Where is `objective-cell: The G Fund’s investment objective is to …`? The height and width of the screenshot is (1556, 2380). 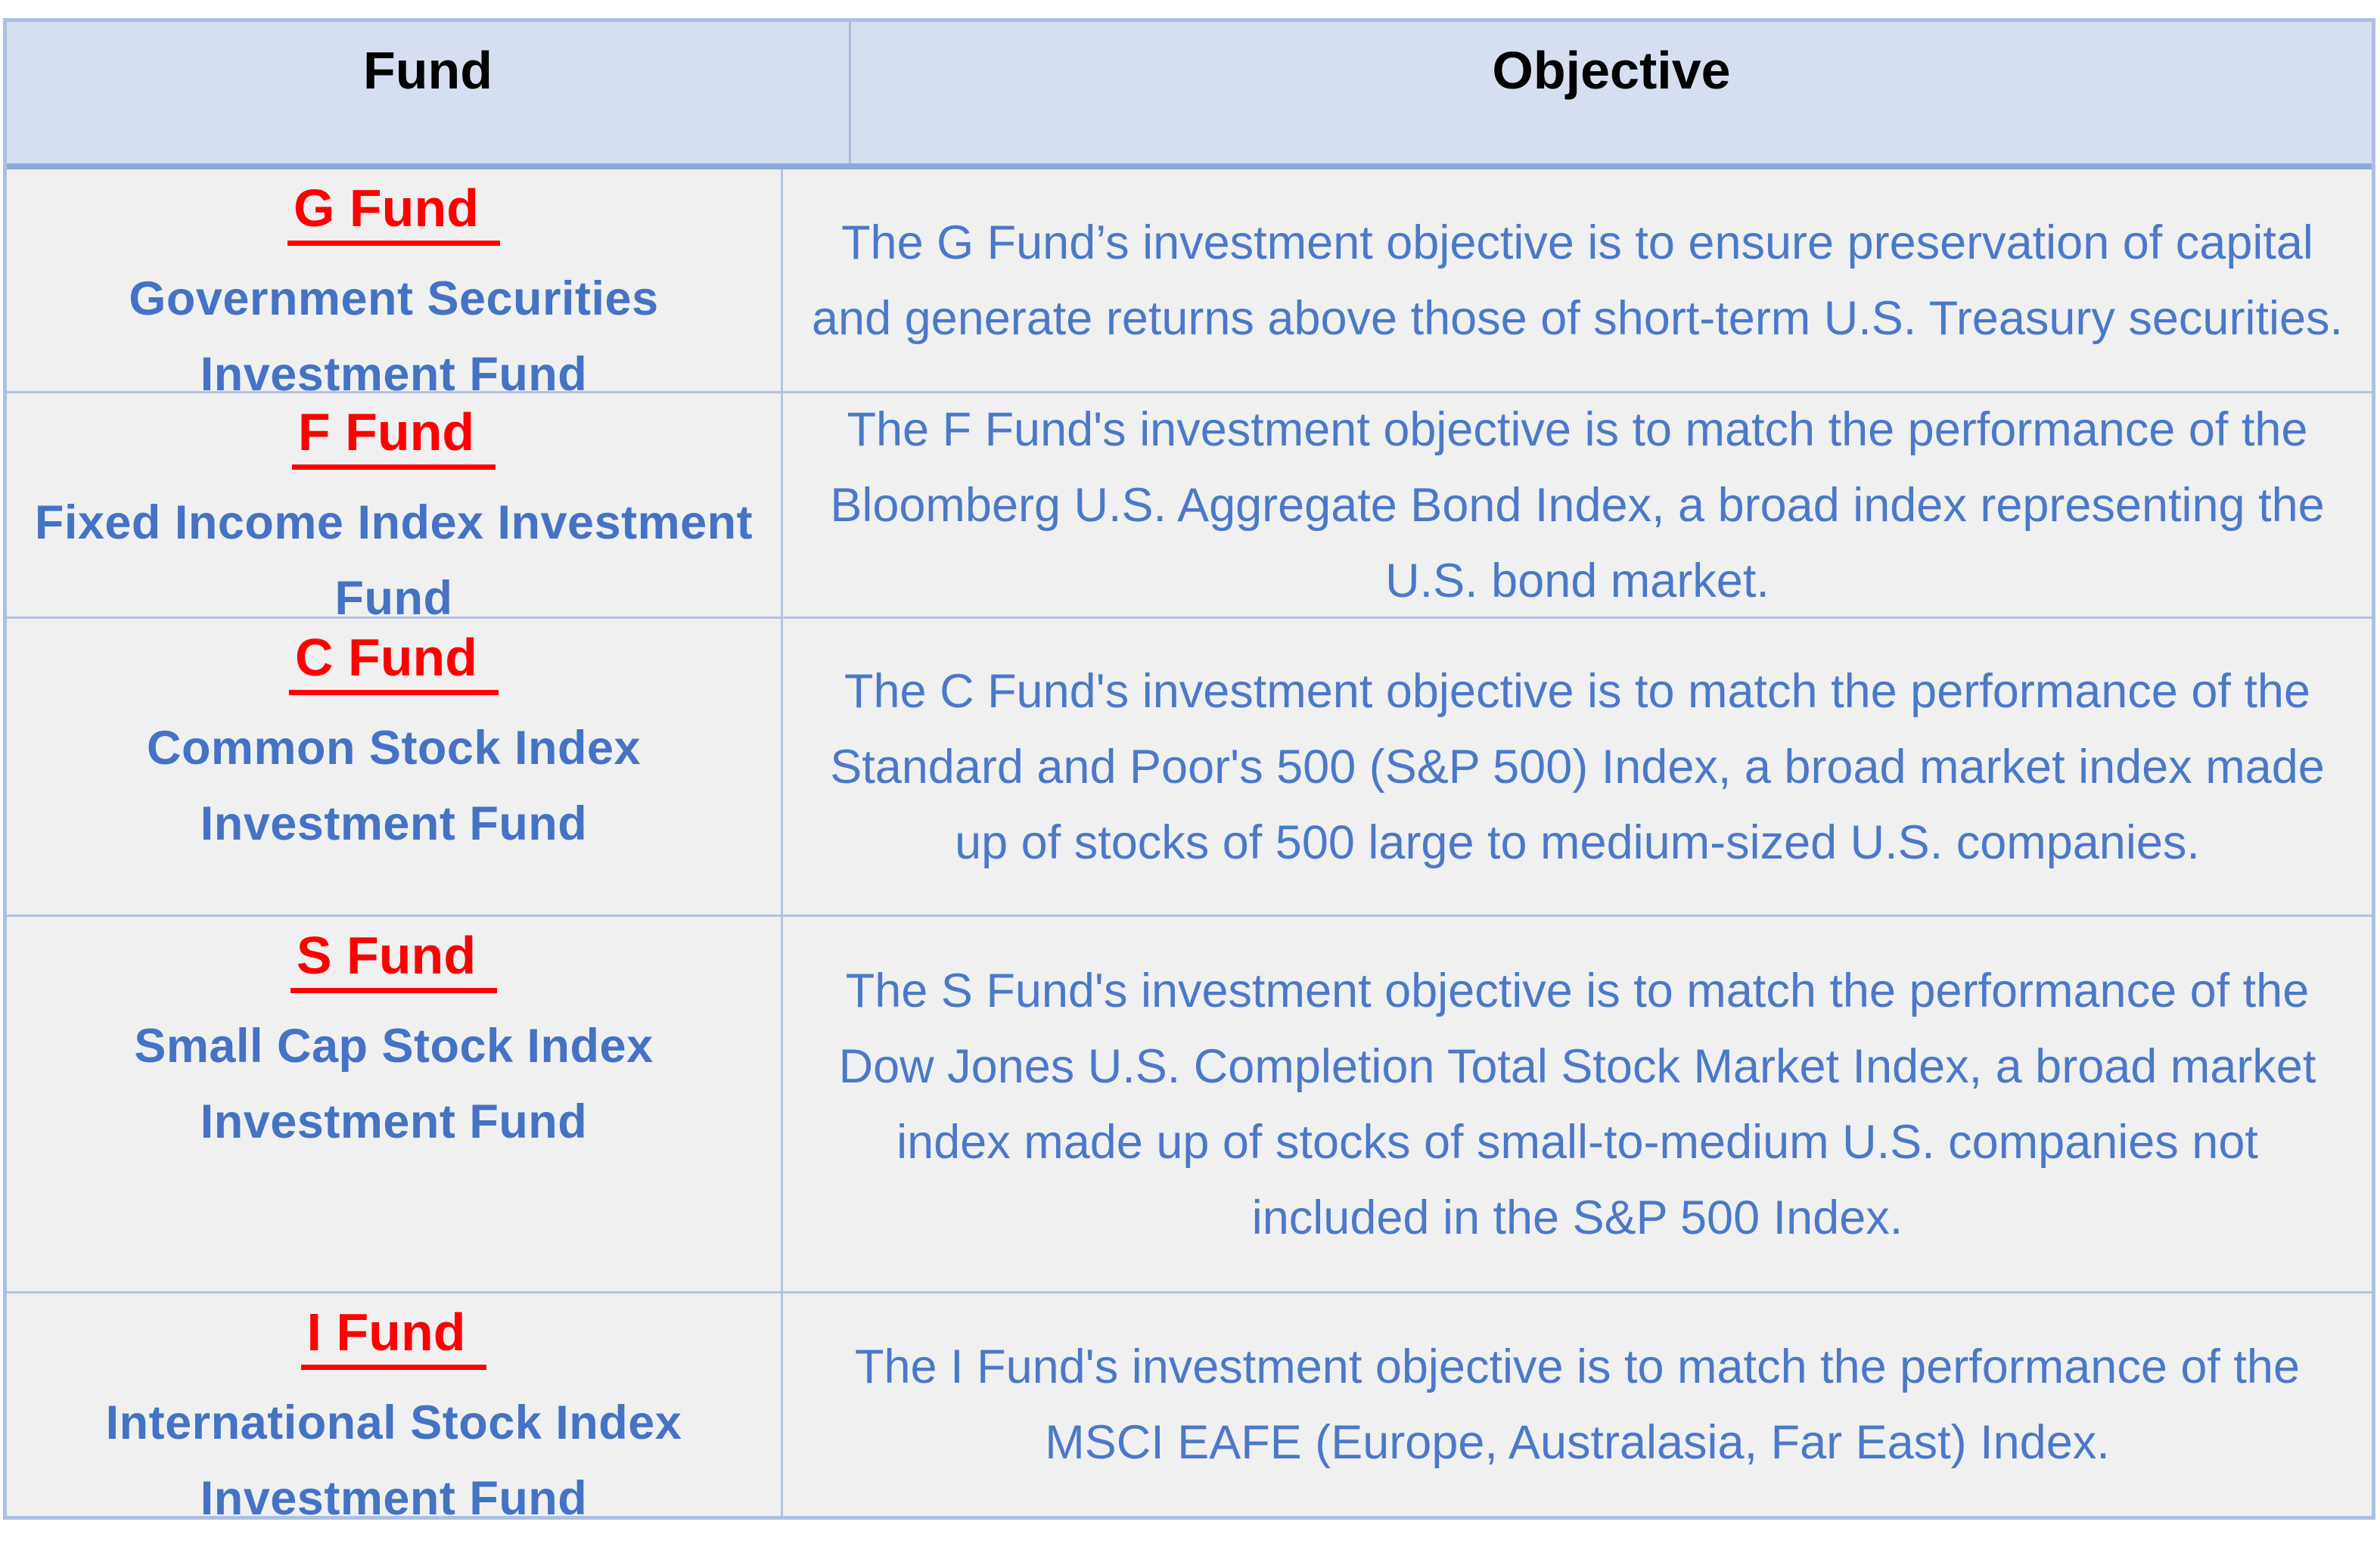
objective-cell: The G Fund’s investment objective is to … is located at coordinates (1577, 280).